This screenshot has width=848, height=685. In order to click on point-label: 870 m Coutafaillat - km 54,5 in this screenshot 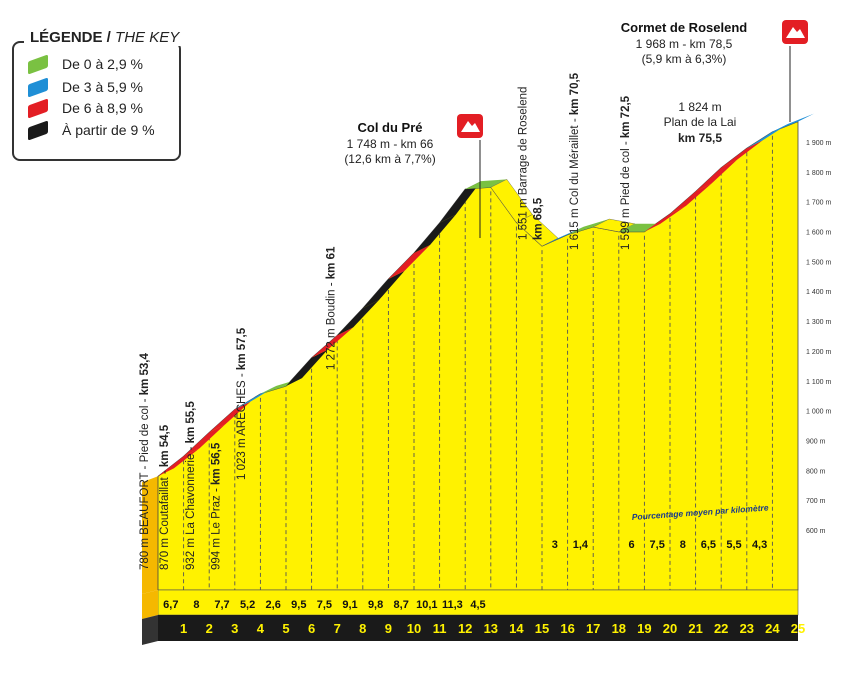, I will do `click(165, 497)`.